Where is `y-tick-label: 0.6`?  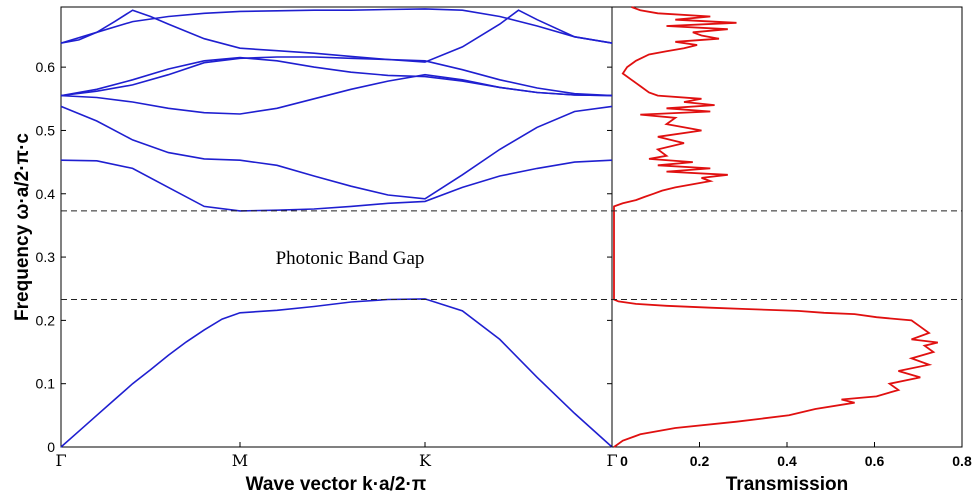 y-tick-label: 0.6 is located at coordinates (46, 67).